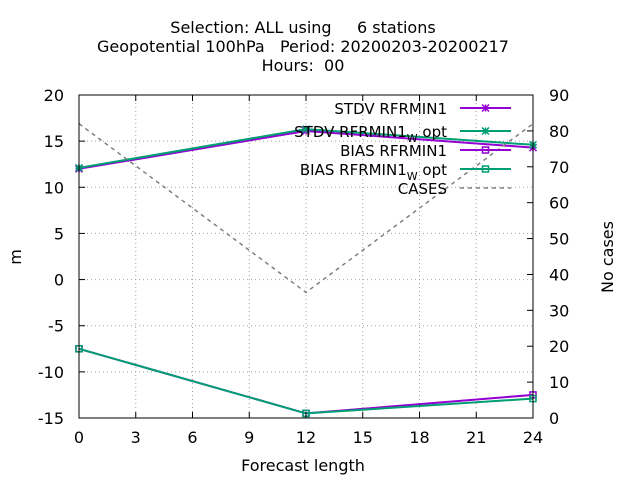 The image size is (640, 480). I want to click on series-2-point, so click(306, 129).